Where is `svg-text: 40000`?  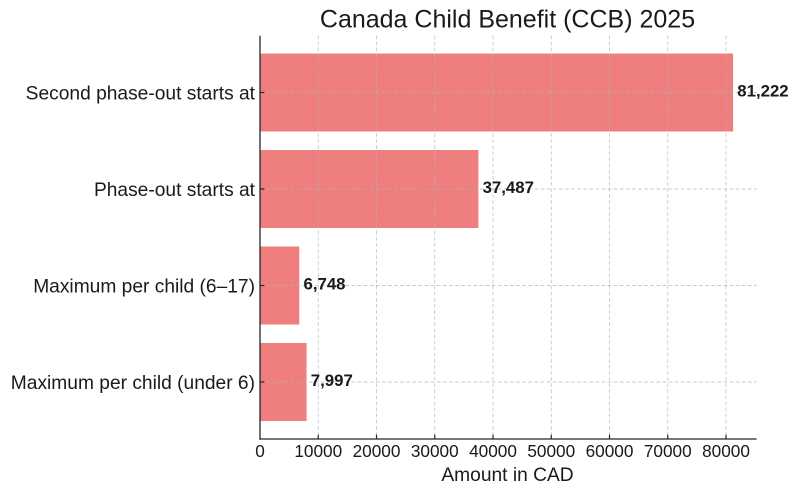 svg-text: 40000 is located at coordinates (493, 451).